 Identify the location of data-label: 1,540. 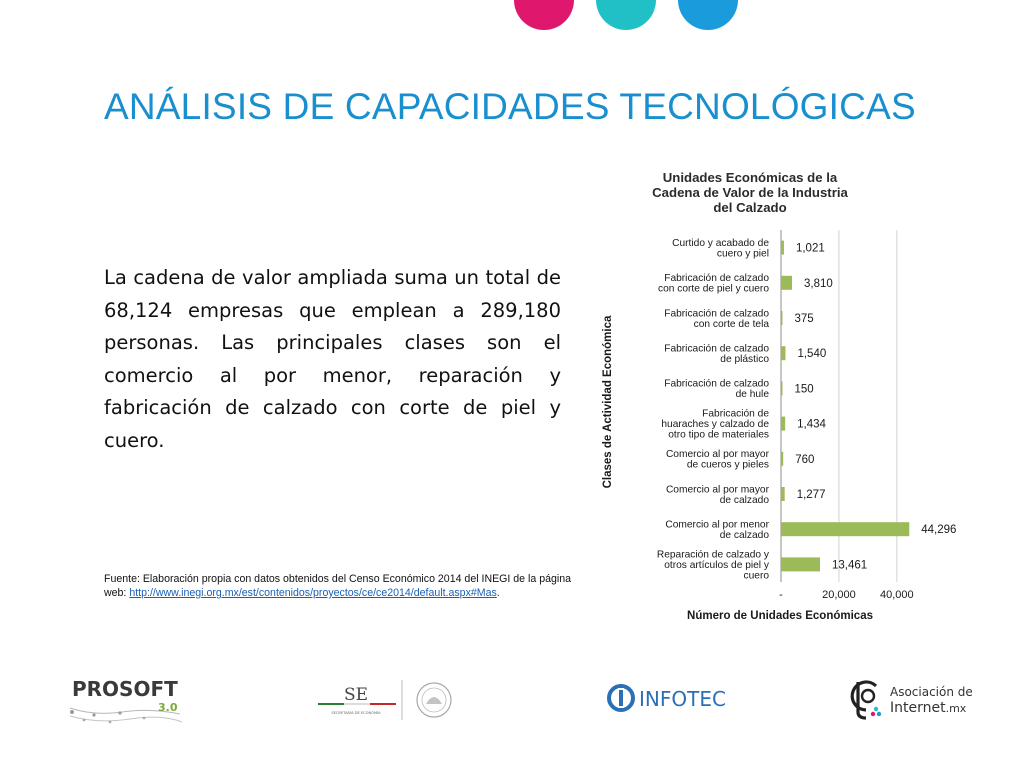
(811, 354).